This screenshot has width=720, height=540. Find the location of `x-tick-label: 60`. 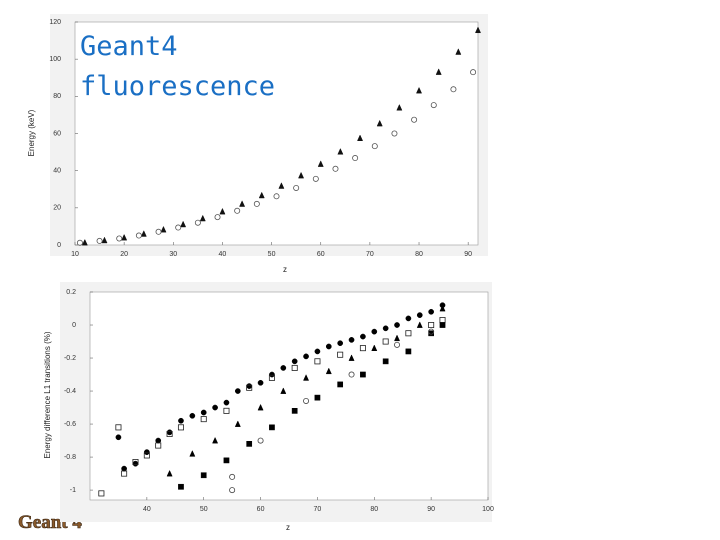

x-tick-label: 60 is located at coordinates (261, 509).